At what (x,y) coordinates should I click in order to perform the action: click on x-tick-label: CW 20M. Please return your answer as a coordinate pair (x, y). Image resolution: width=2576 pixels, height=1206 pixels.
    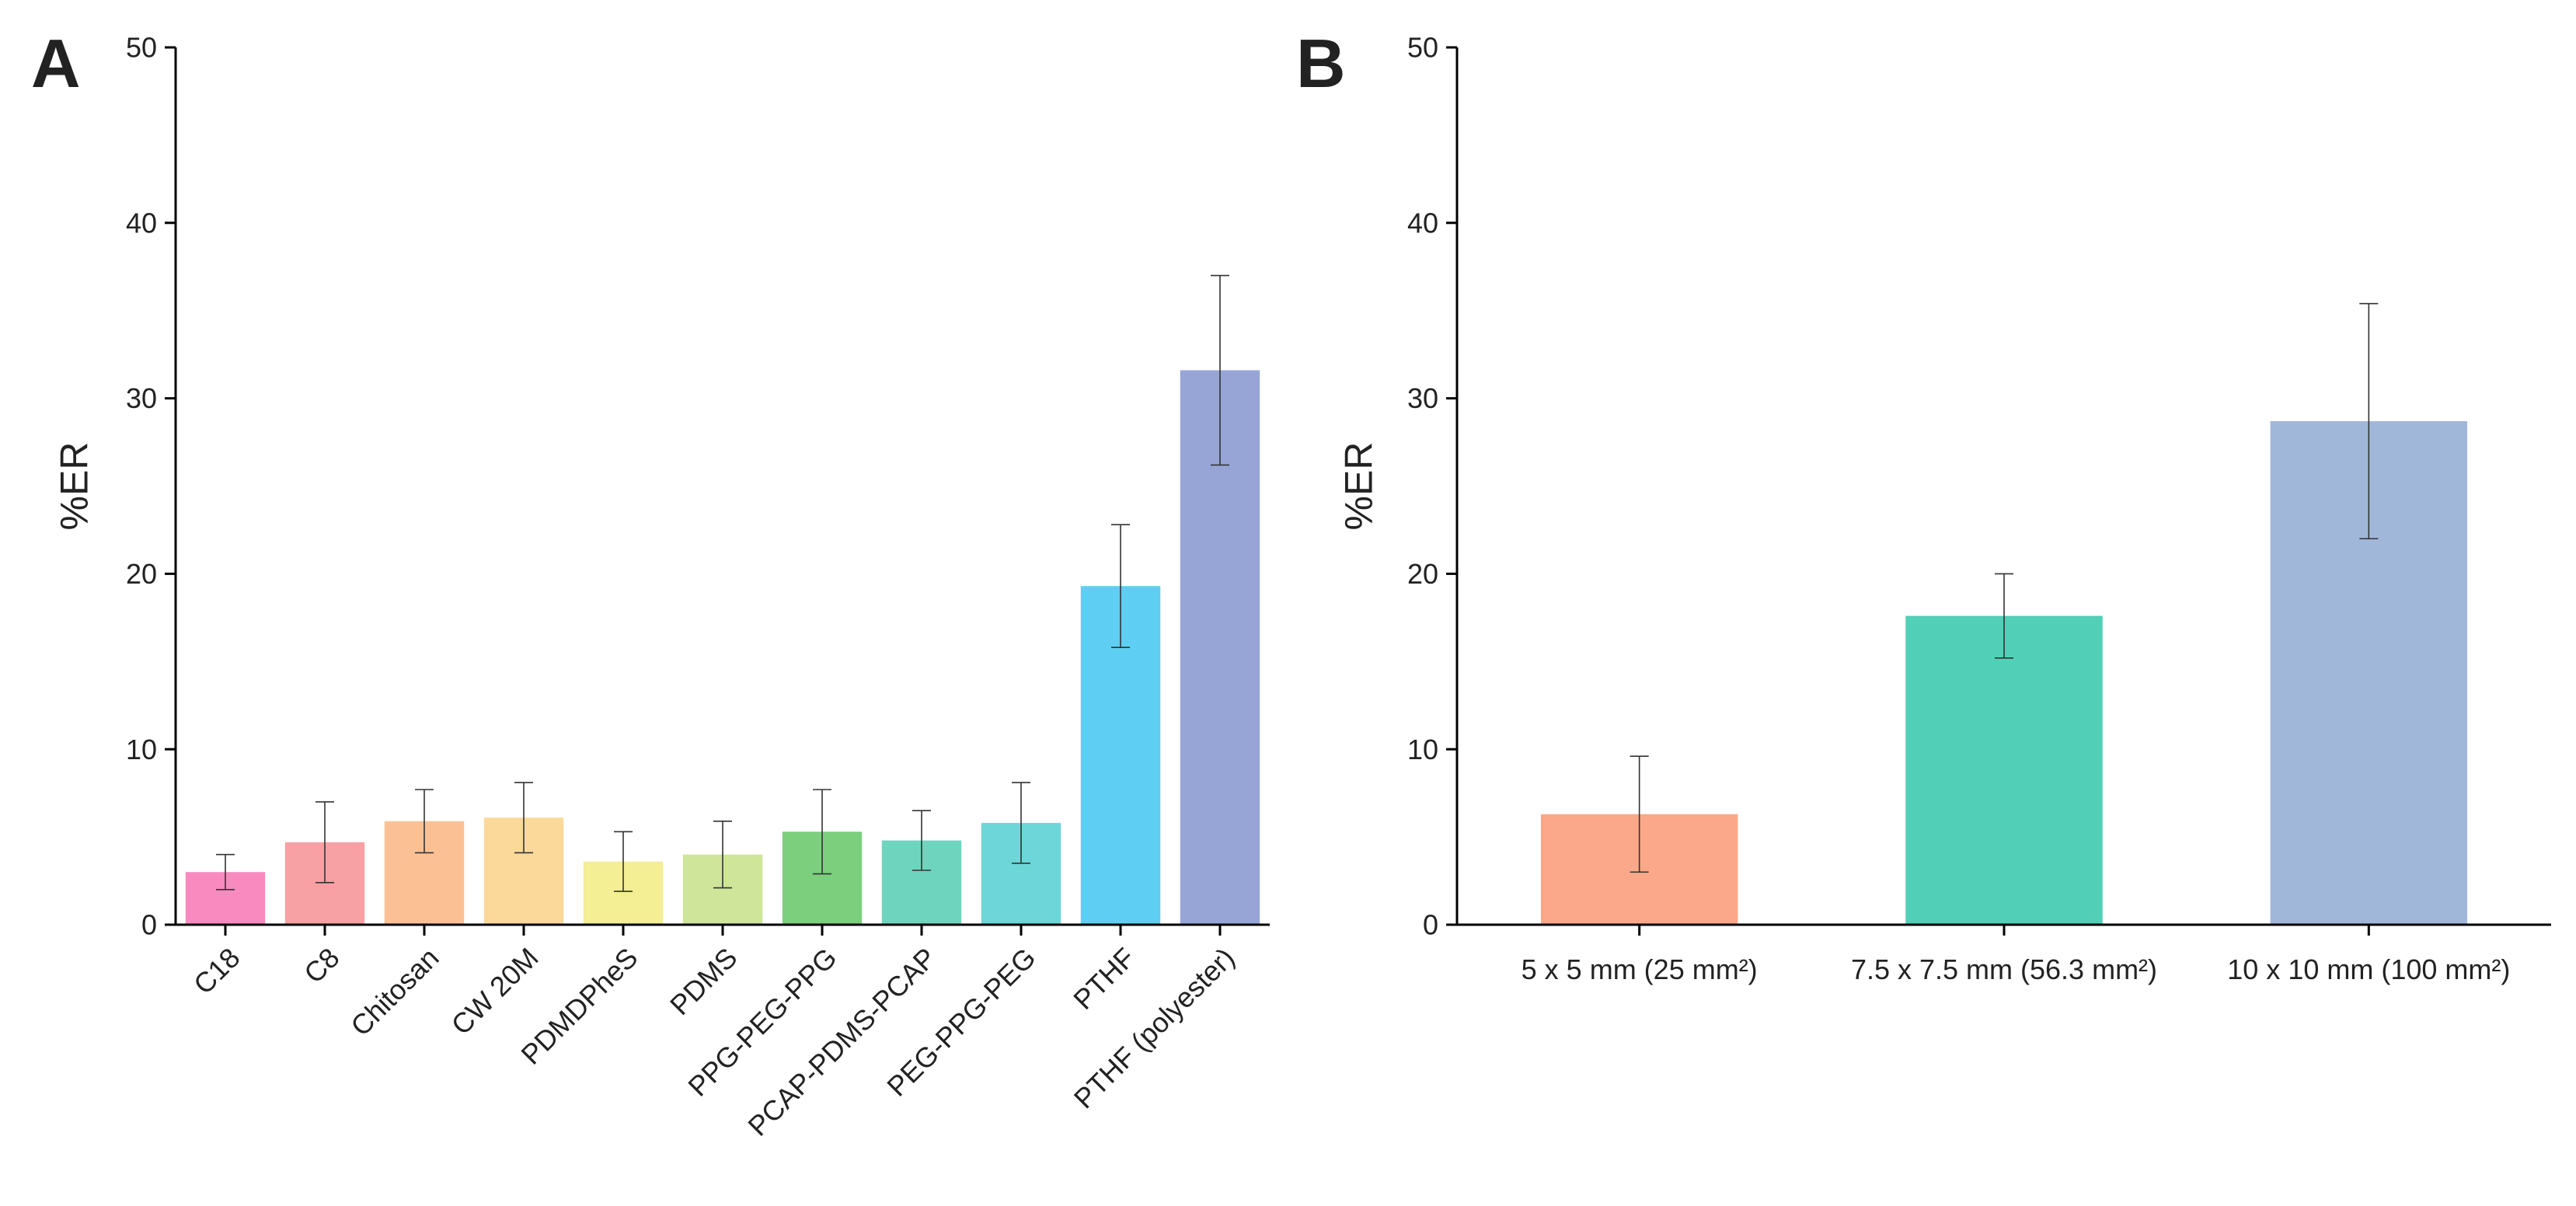
    Looking at the image, I should click on (495, 991).